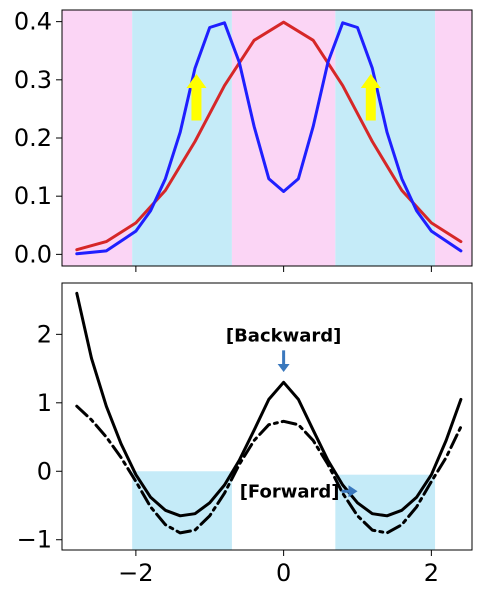 The height and width of the screenshot is (592, 479). Describe the element at coordinates (33, 196) in the screenshot. I see `y-tick-label-1: 0.1` at that location.